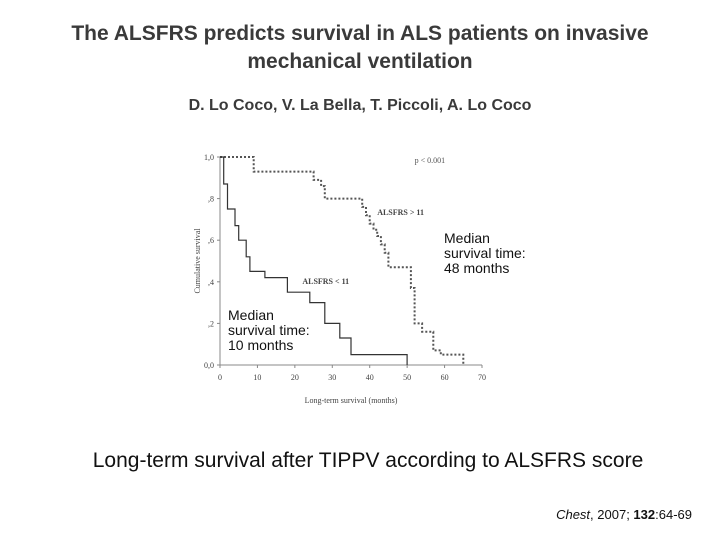 The image size is (720, 540). I want to click on citation-journal: Chest, so click(573, 514).